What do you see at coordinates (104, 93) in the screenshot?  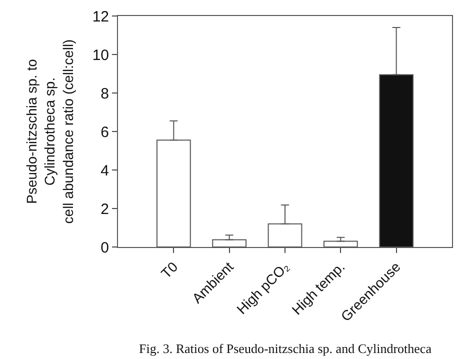 I see `y-tick-label: 8` at bounding box center [104, 93].